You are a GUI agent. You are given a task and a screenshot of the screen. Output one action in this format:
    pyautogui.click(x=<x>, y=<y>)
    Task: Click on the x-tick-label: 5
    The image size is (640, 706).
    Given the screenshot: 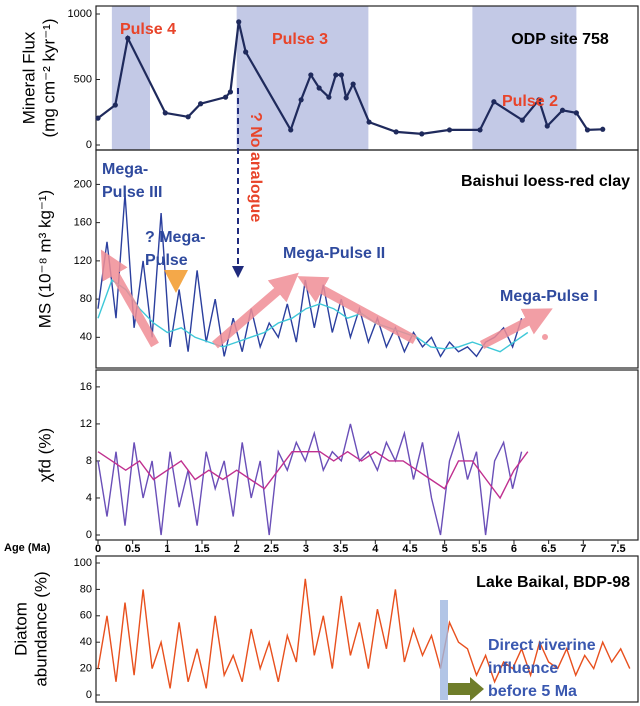 What is the action you would take?
    pyautogui.click(x=445, y=549)
    